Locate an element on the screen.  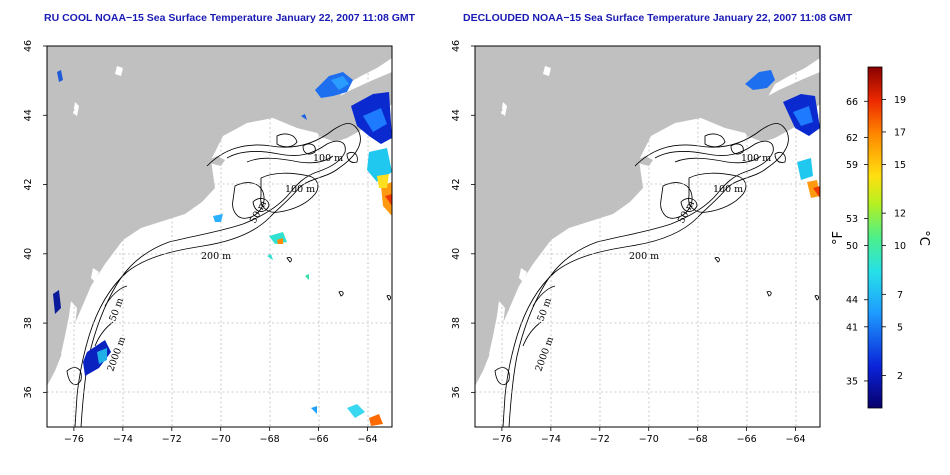
fahrenheit-label: °F is located at coordinates (838, 238).